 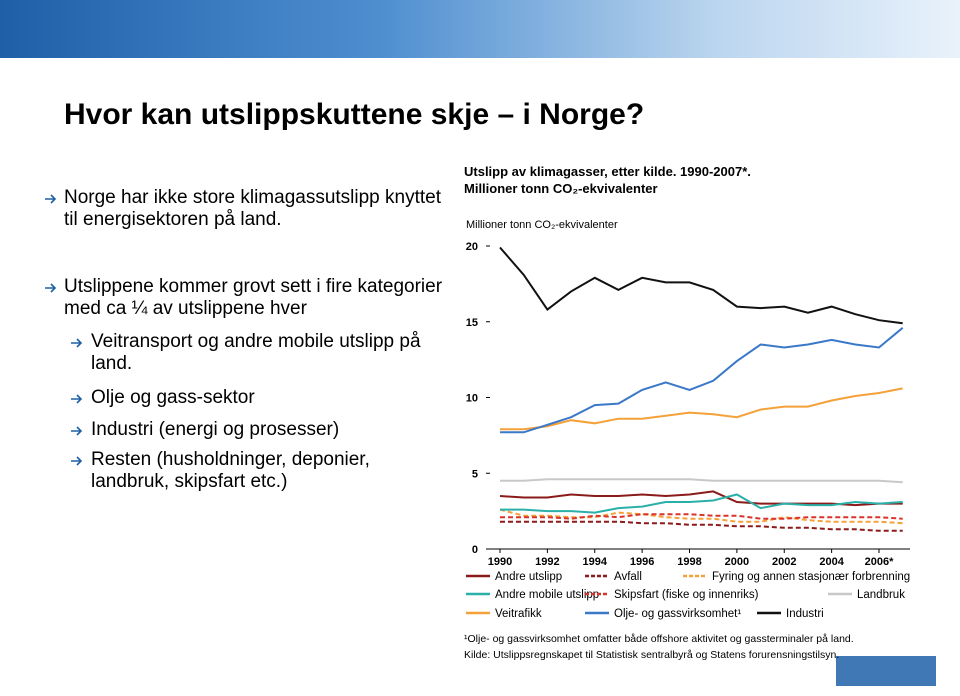 I want to click on bullet-text: Olje og gass-sektor, so click(x=173, y=397).